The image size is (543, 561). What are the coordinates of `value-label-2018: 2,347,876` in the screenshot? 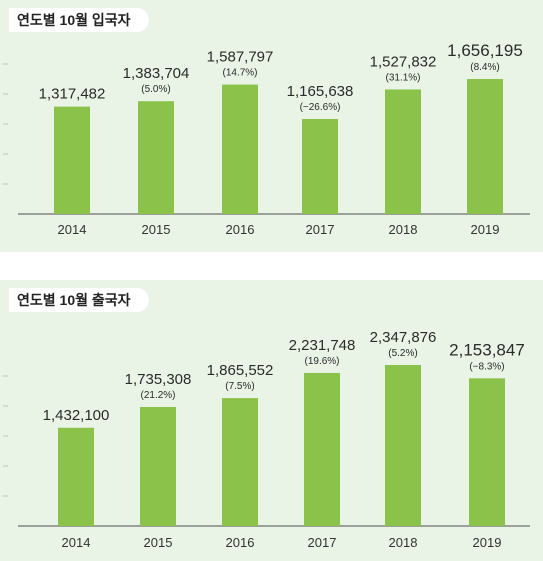 It's located at (403, 337).